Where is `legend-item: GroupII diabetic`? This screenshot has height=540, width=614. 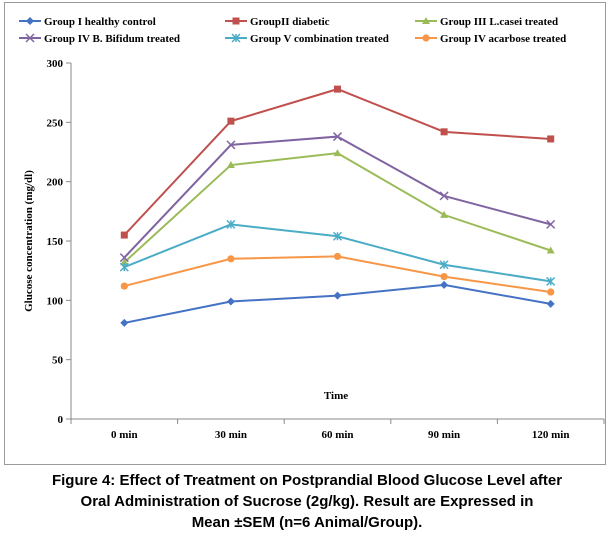 legend-item: GroupII diabetic is located at coordinates (277, 22).